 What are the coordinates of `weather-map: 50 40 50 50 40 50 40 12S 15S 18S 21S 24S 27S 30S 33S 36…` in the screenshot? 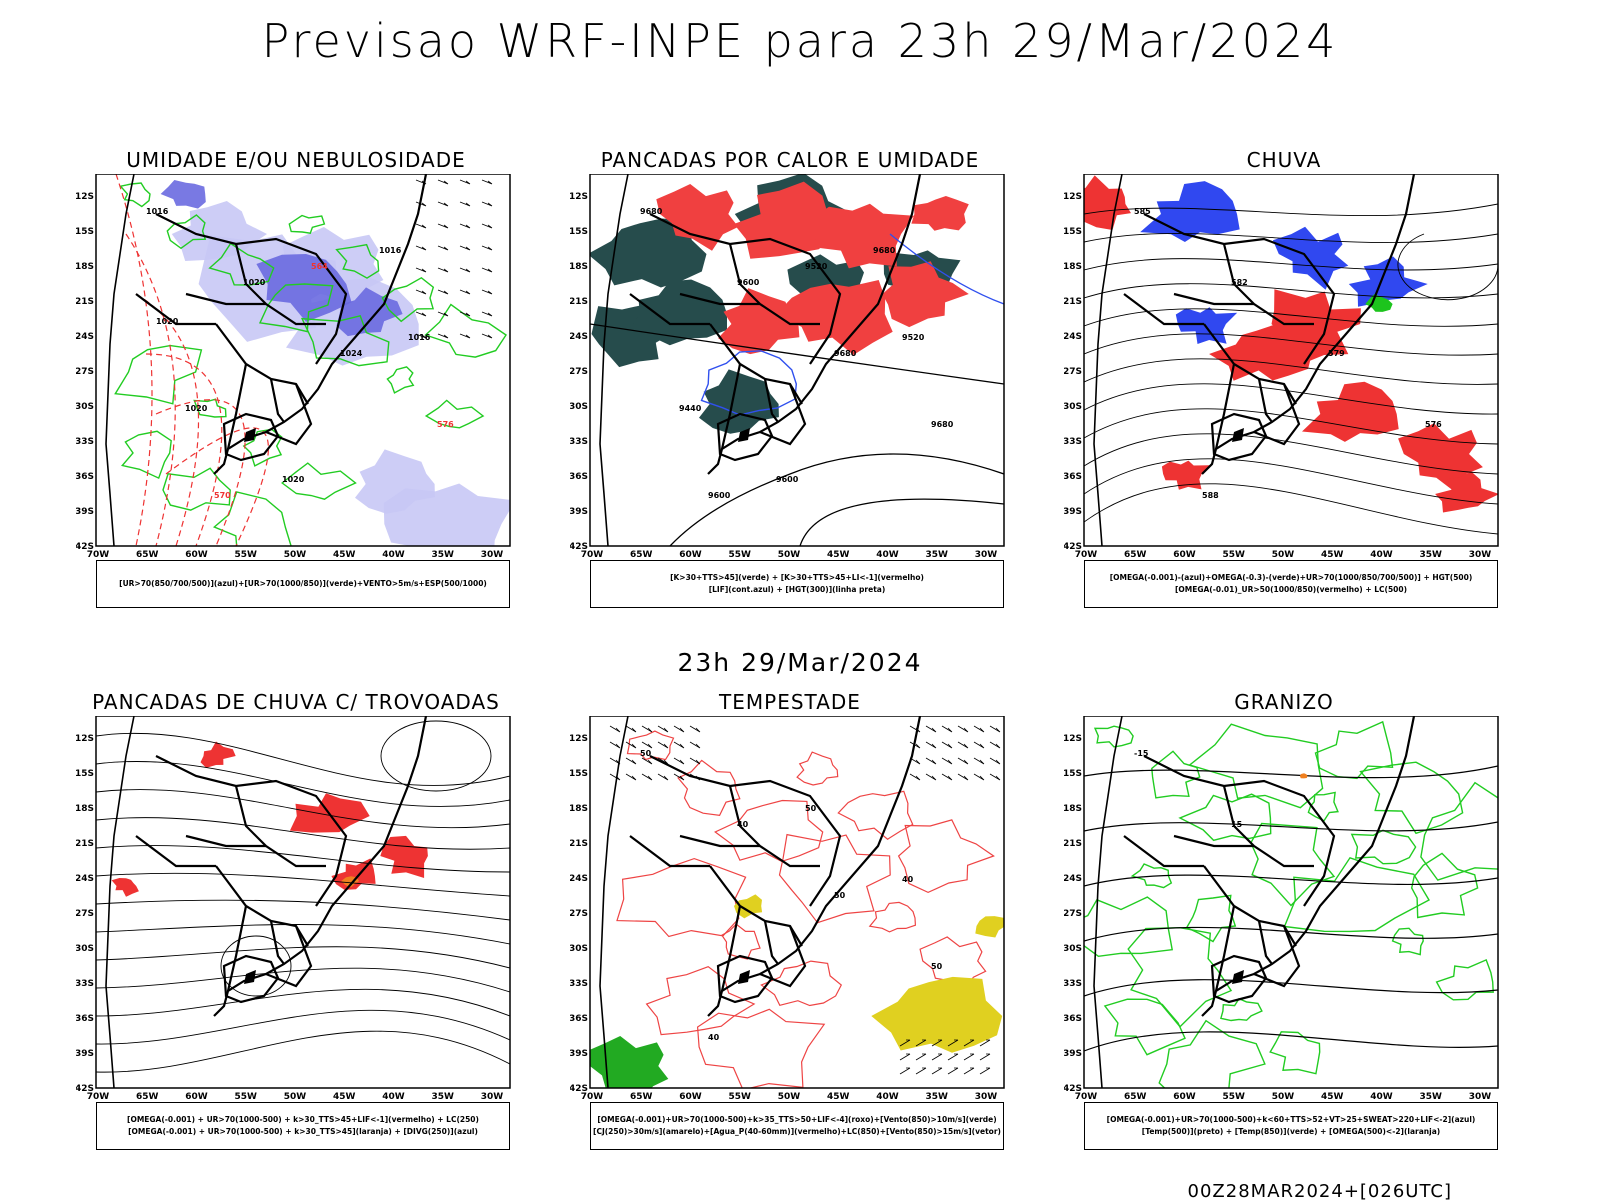 It's located at (787, 909).